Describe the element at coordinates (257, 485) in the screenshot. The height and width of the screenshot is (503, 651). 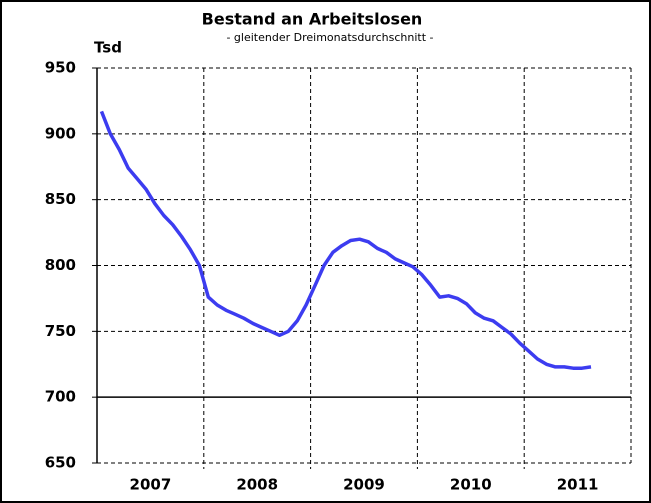
I see `x-tick-label: 2008` at that location.